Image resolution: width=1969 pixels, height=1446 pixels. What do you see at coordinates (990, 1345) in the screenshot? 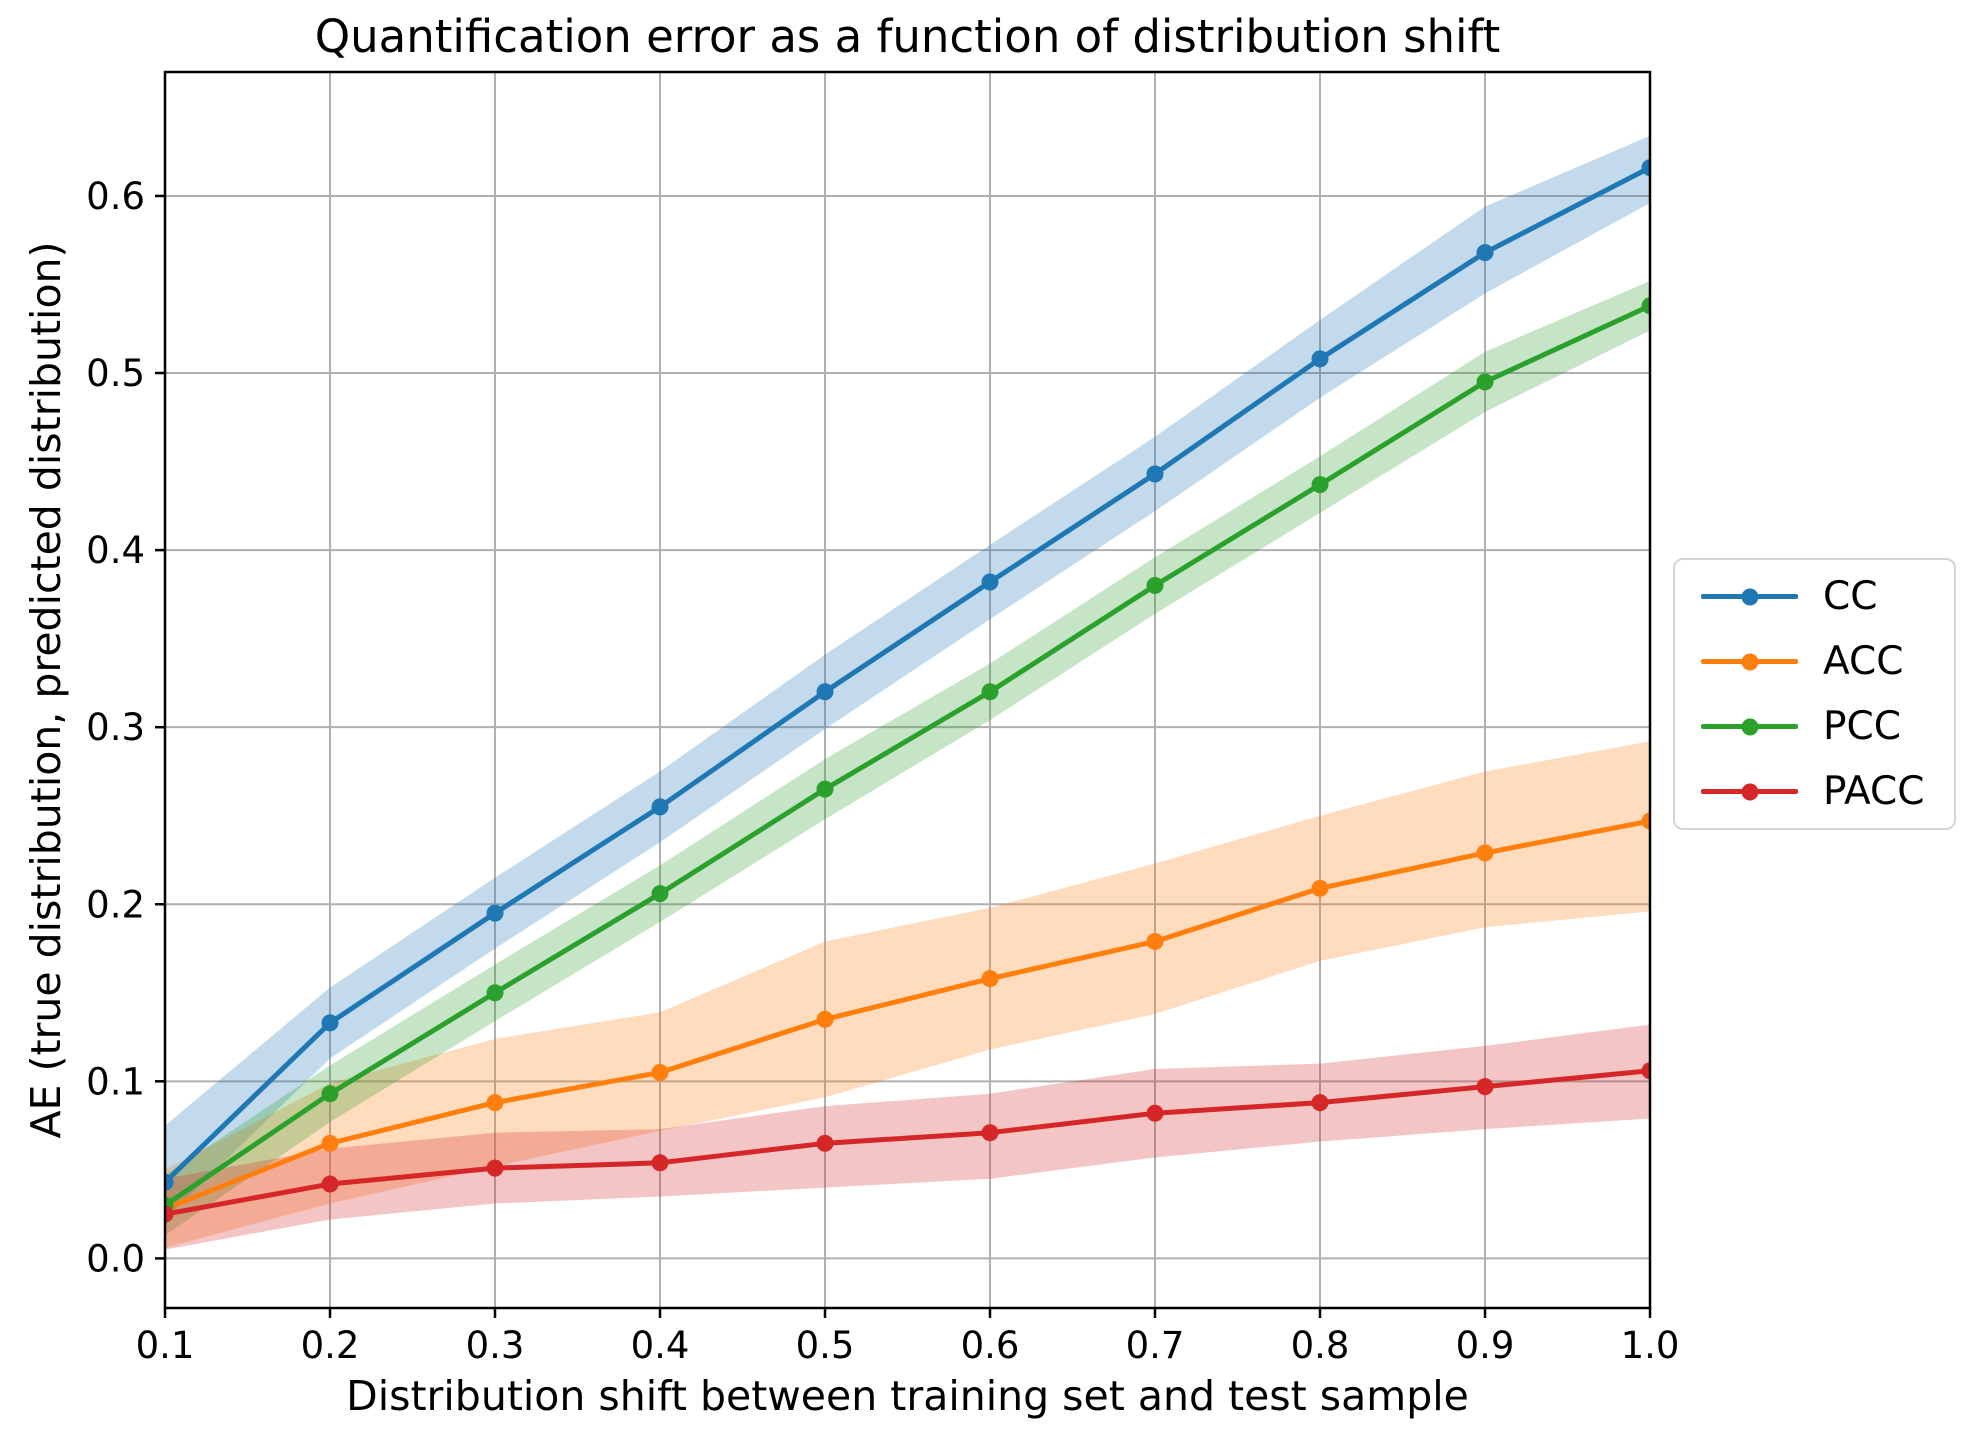
I see `x-tick-label: 0.6` at bounding box center [990, 1345].